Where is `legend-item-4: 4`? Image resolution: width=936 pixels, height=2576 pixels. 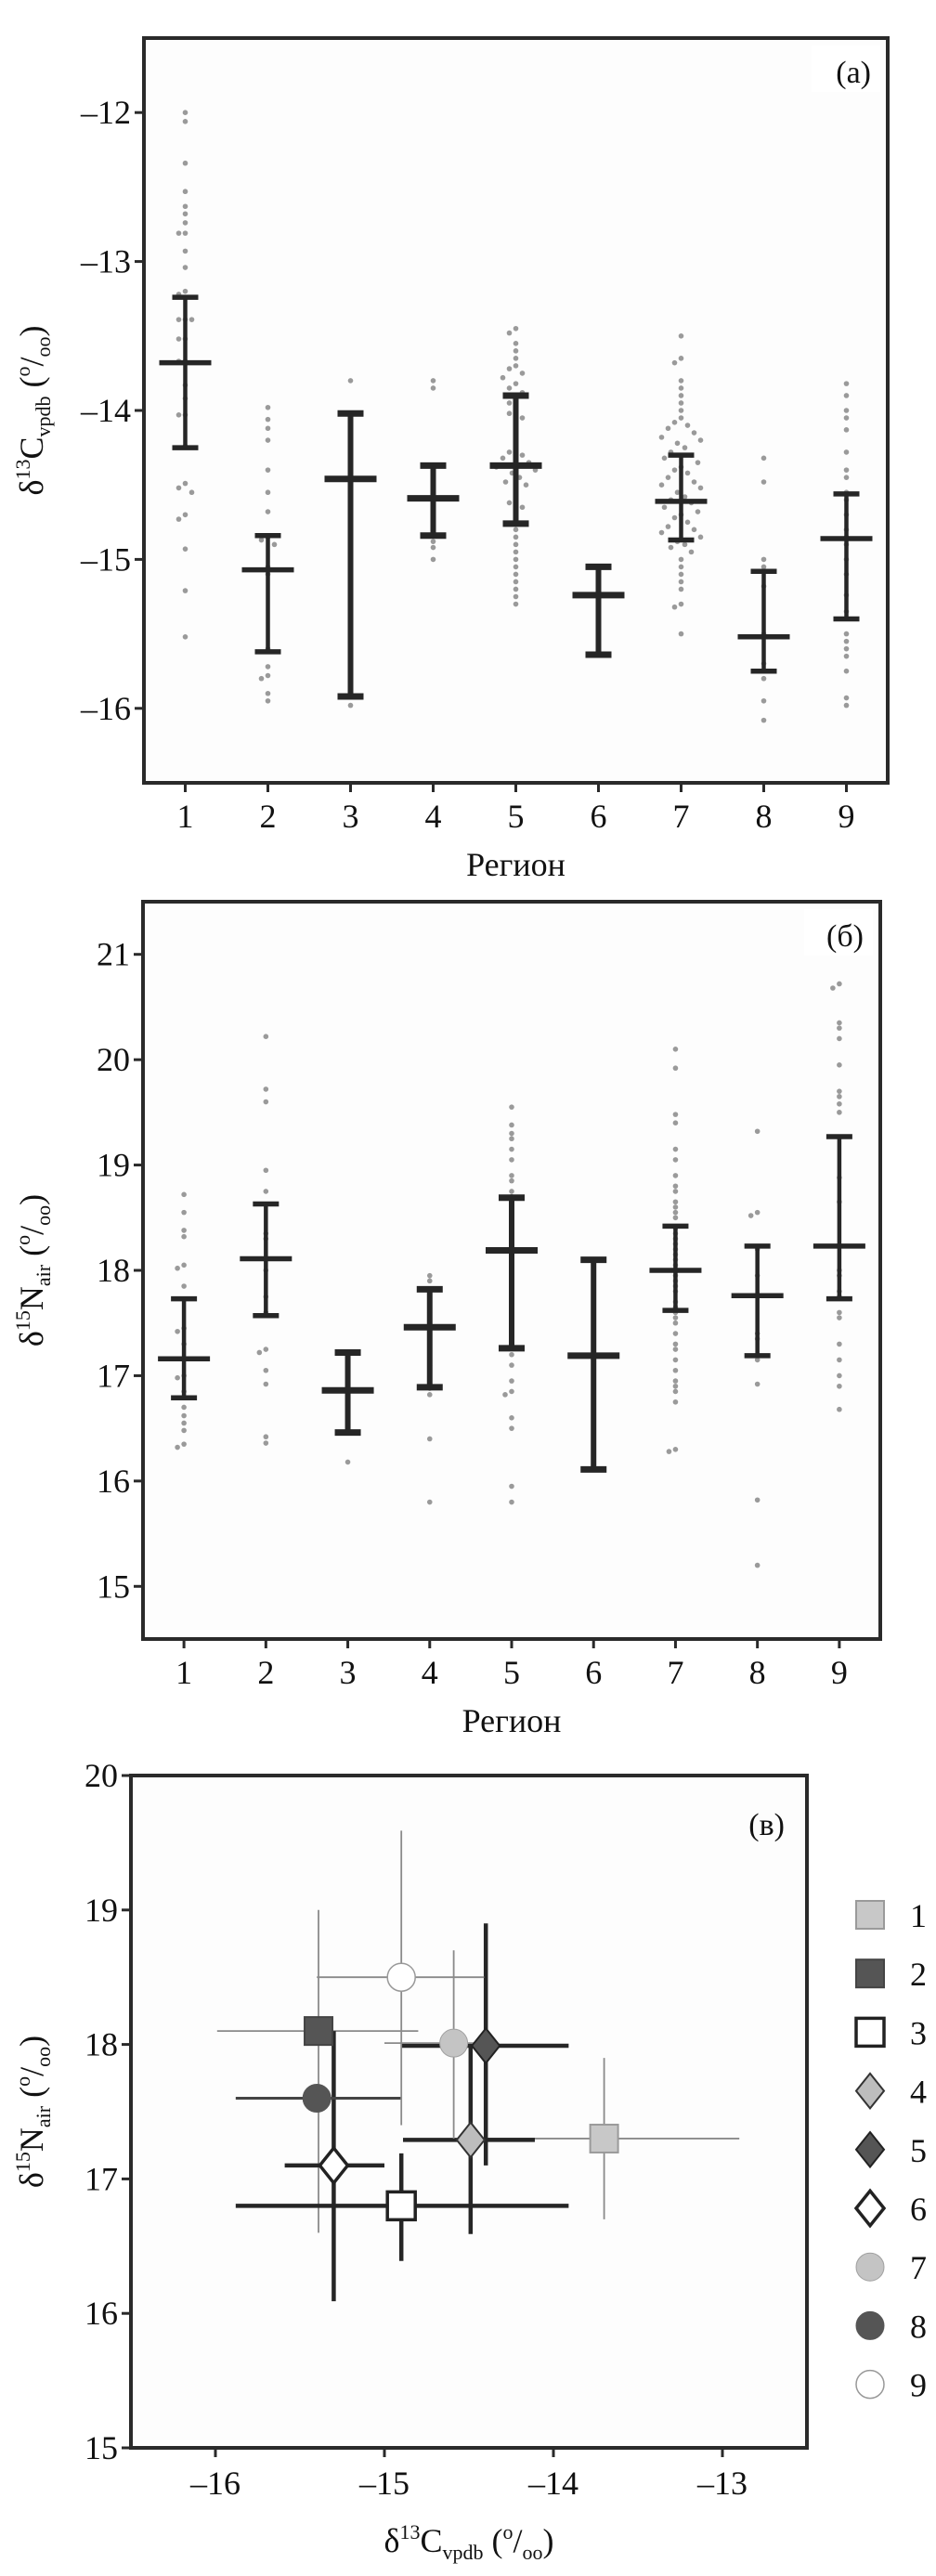
legend-item-4: 4 is located at coordinates (890, 2091).